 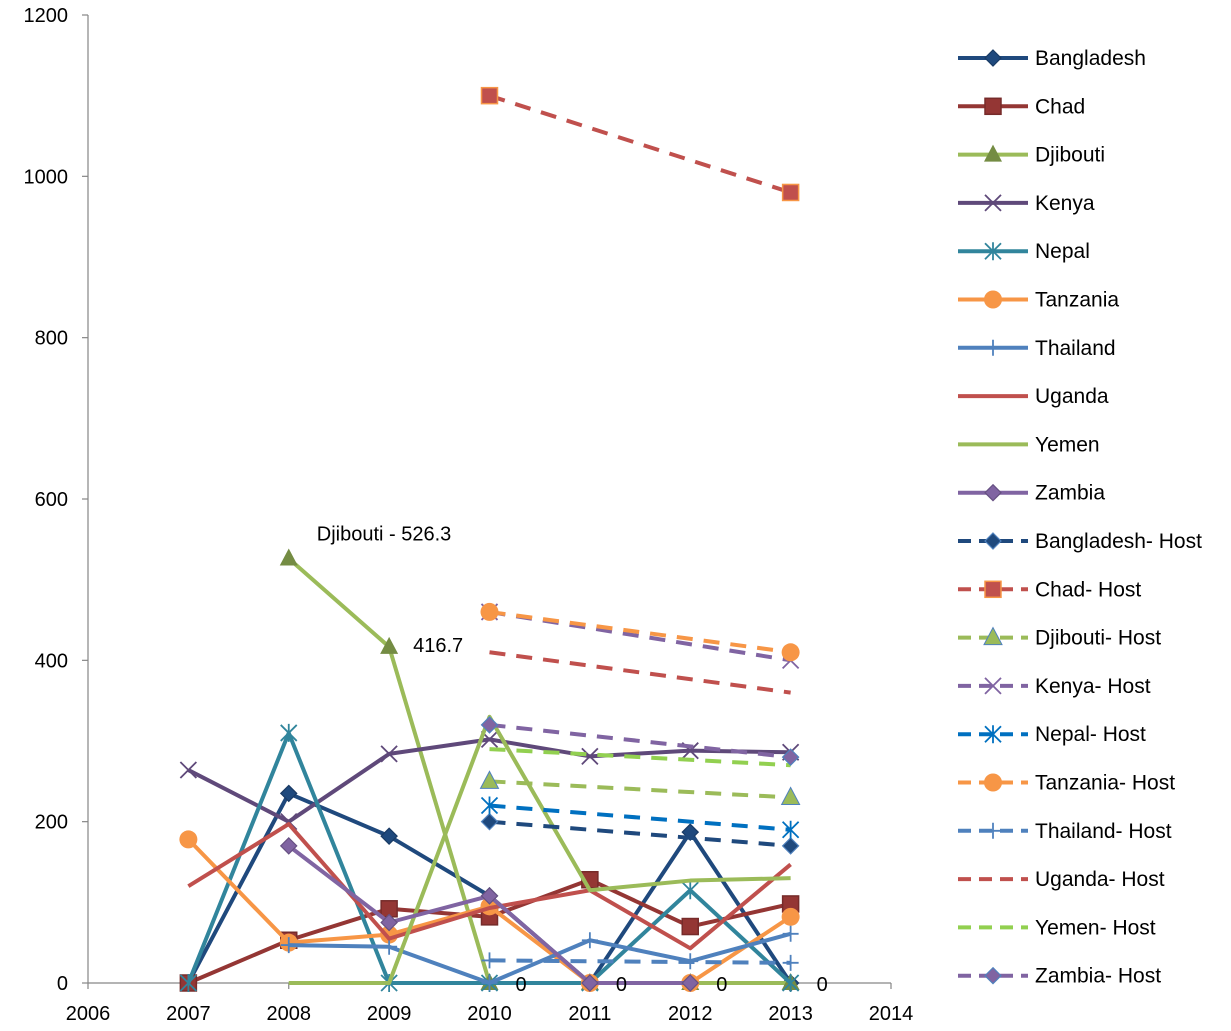 What do you see at coordinates (1065, 203) in the screenshot?
I see `legend-label: Kenya` at bounding box center [1065, 203].